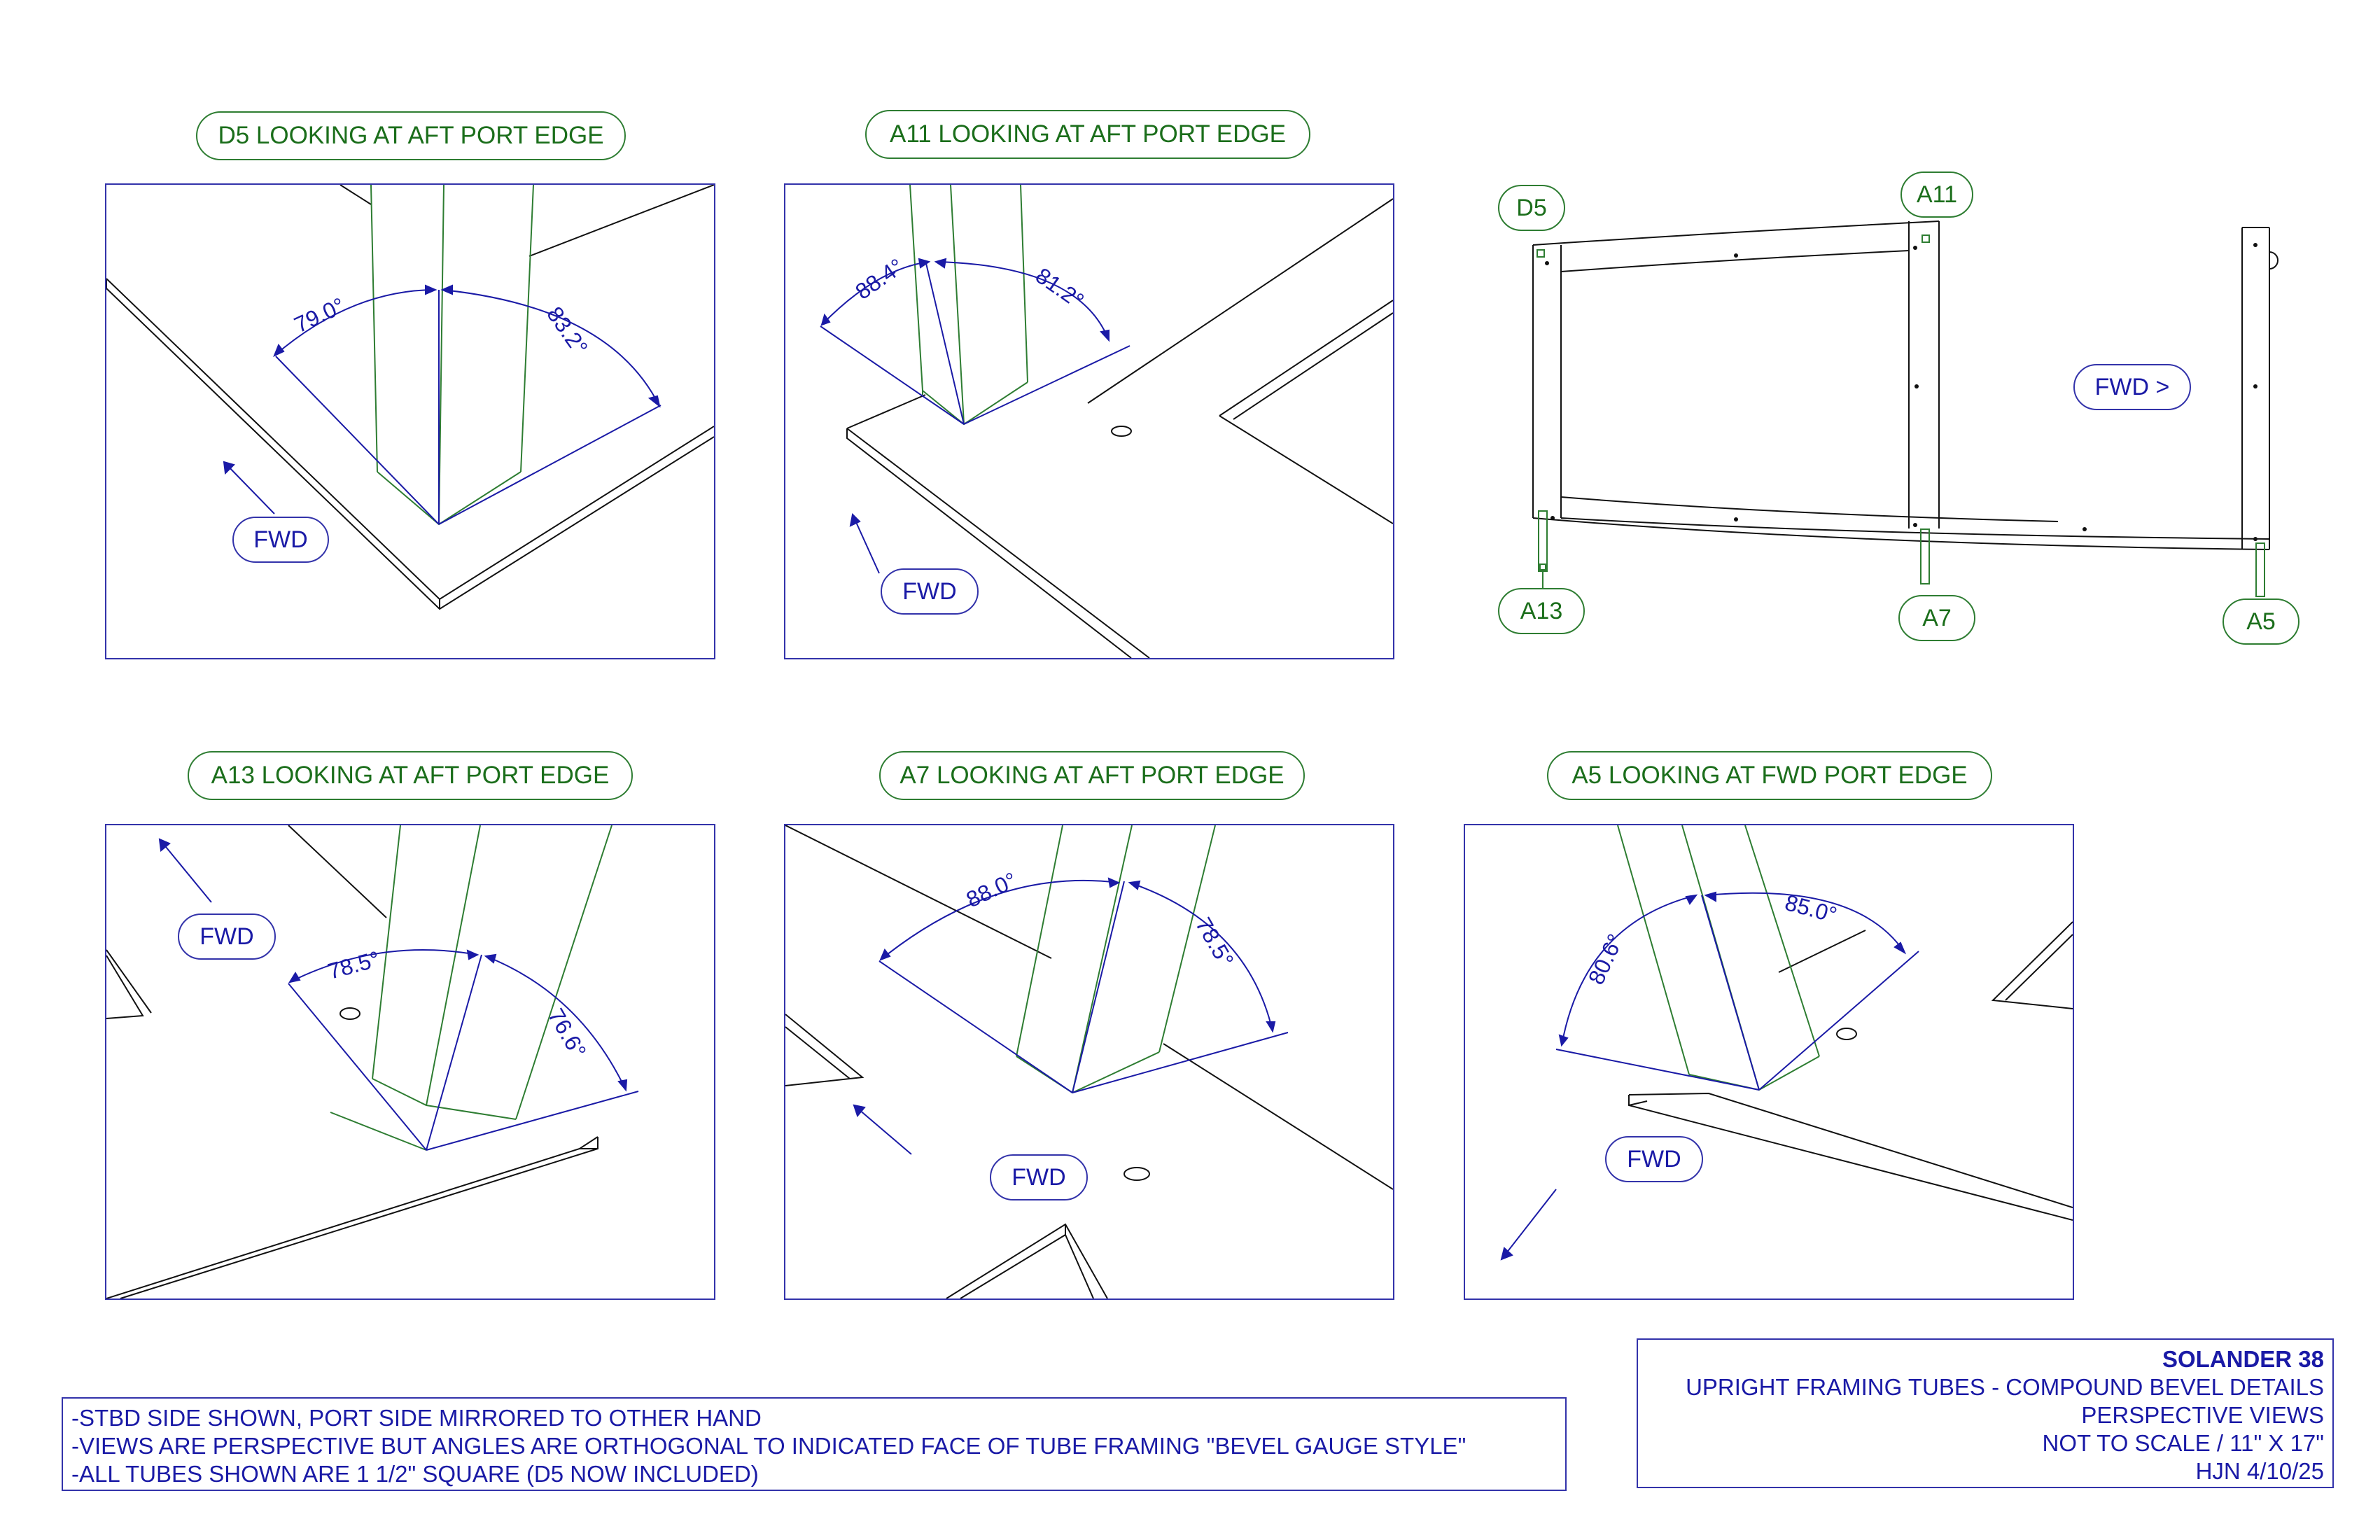 This screenshot has height=1540, width=2380. What do you see at coordinates (2132, 387) in the screenshot?
I see `plan-fwd-label: FWD >` at bounding box center [2132, 387].